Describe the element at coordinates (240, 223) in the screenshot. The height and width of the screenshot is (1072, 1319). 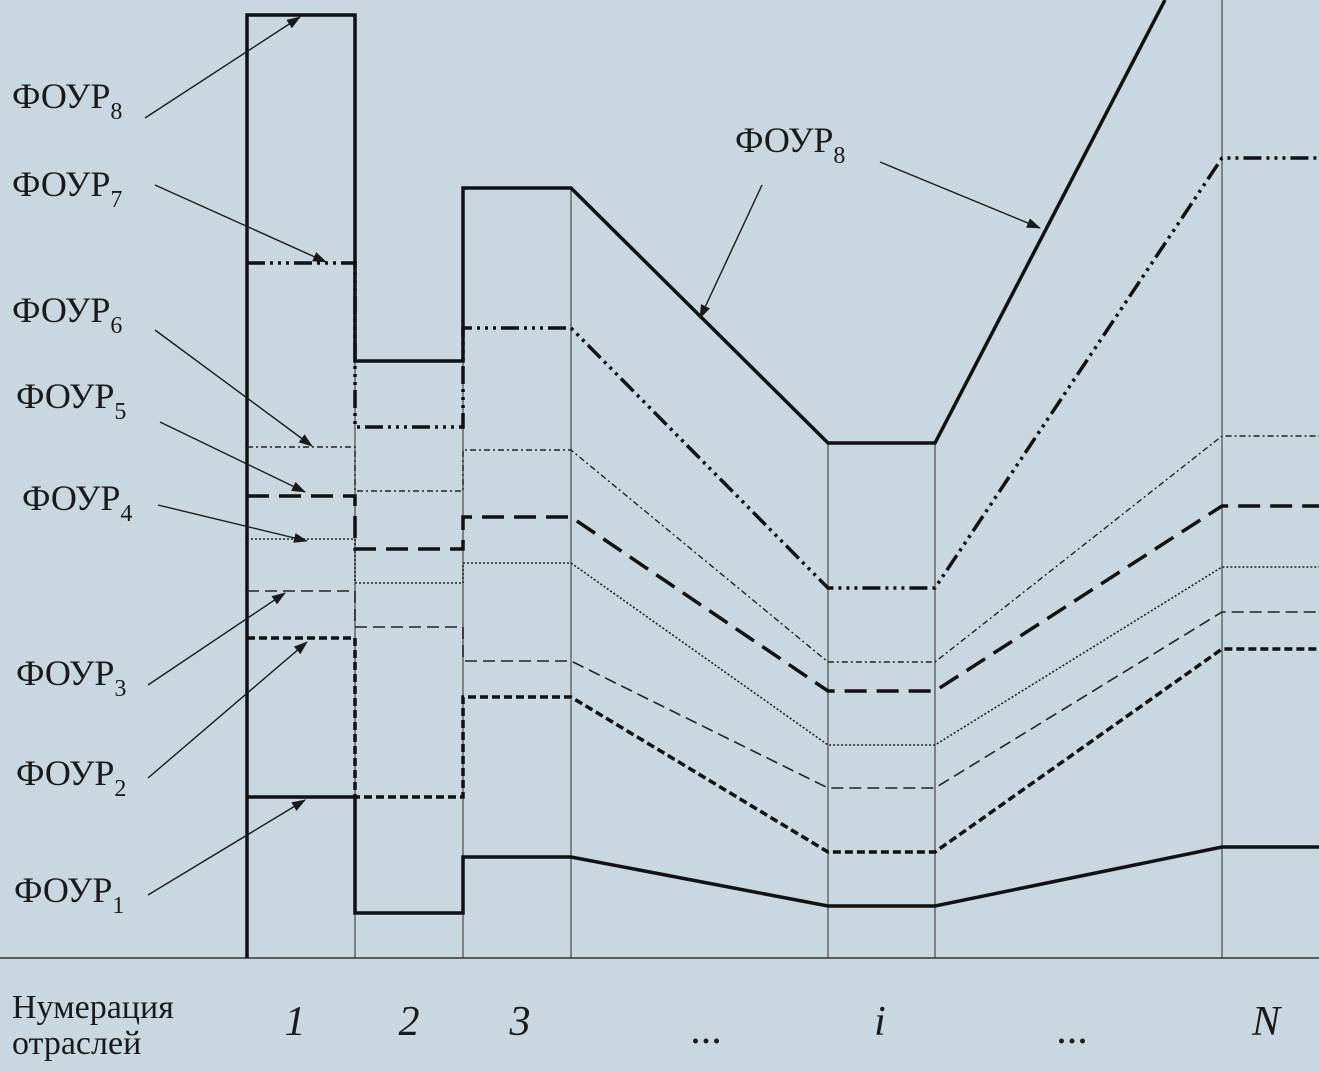
I see `arrow-four7` at that location.